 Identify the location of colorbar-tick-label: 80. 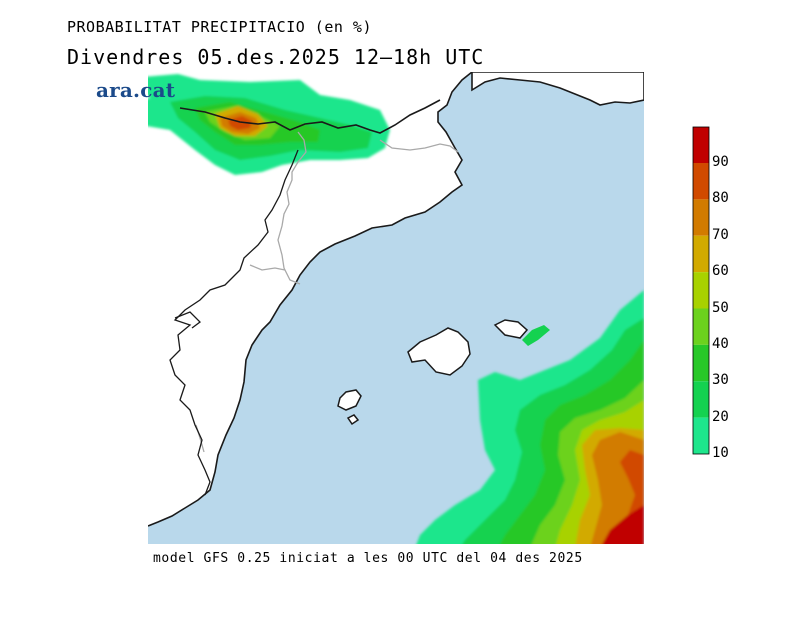
(720, 198).